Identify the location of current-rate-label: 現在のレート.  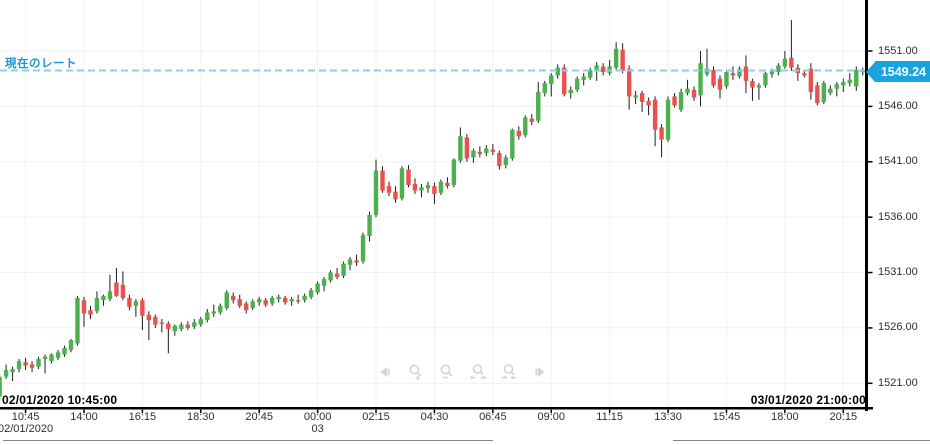
(41, 64).